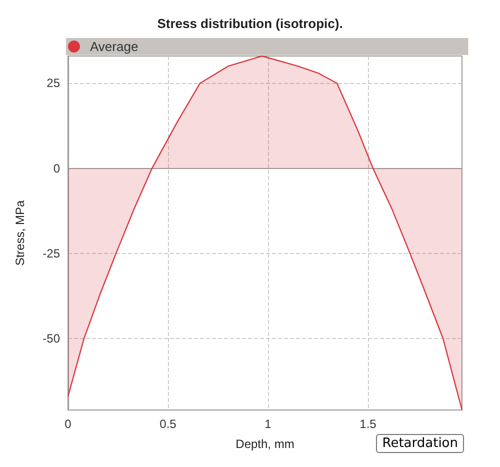 The image size is (500, 467). What do you see at coordinates (56, 168) in the screenshot?
I see `y-tick-label: 0` at bounding box center [56, 168].